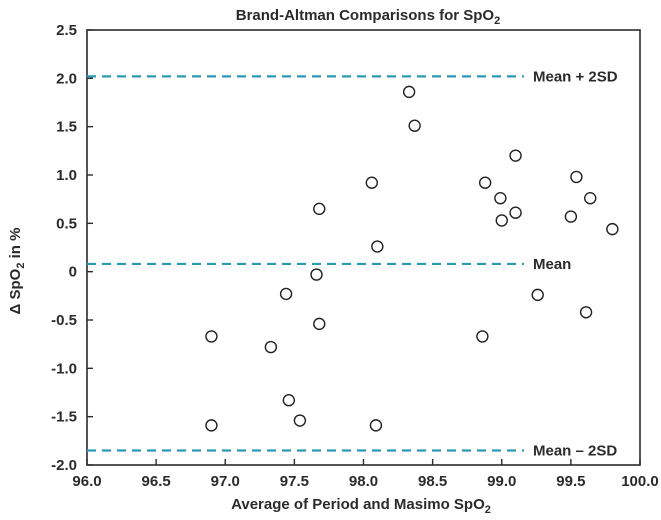 The width and height of the screenshot is (661, 520). Describe the element at coordinates (17, 271) in the screenshot. I see `y-axis-title: Δ SpO2 in %` at that location.